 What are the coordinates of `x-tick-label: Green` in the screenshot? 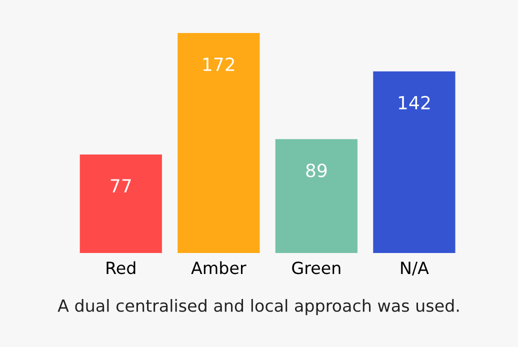 It's located at (316, 268).